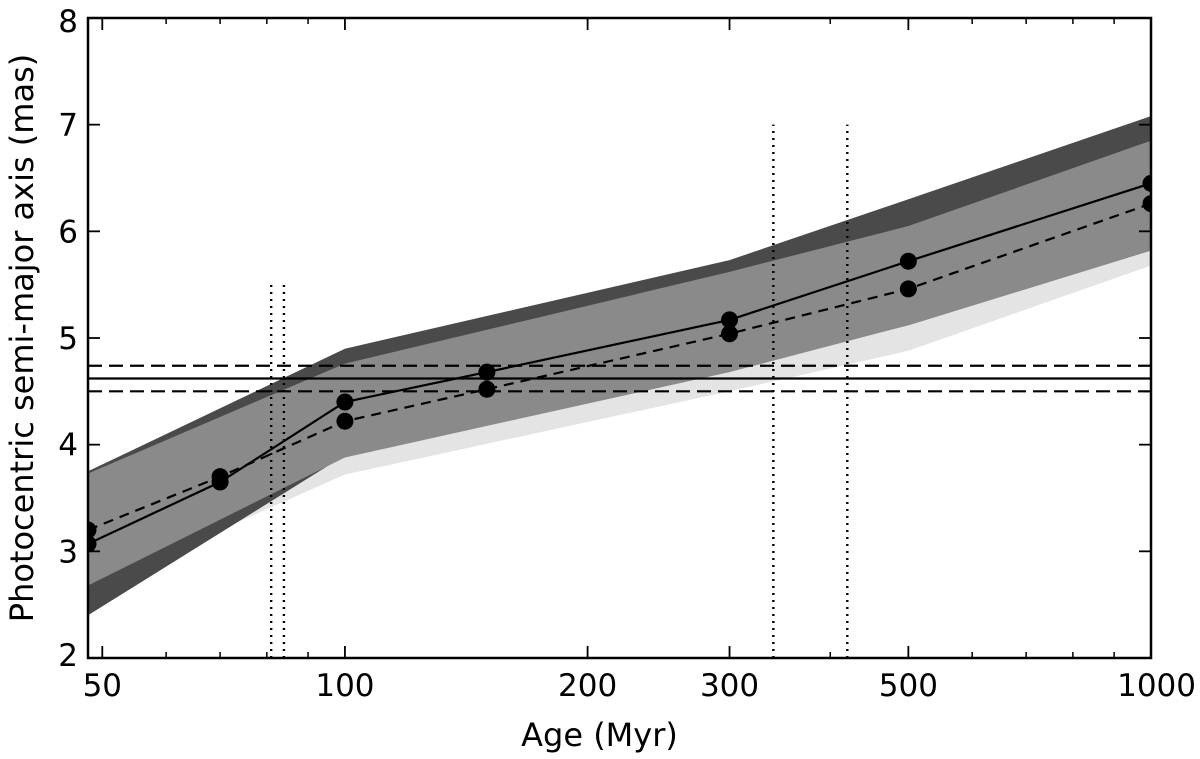 The width and height of the screenshot is (1200, 759). What do you see at coordinates (68, 232) in the screenshot?
I see `y-tick-label: 6` at bounding box center [68, 232].